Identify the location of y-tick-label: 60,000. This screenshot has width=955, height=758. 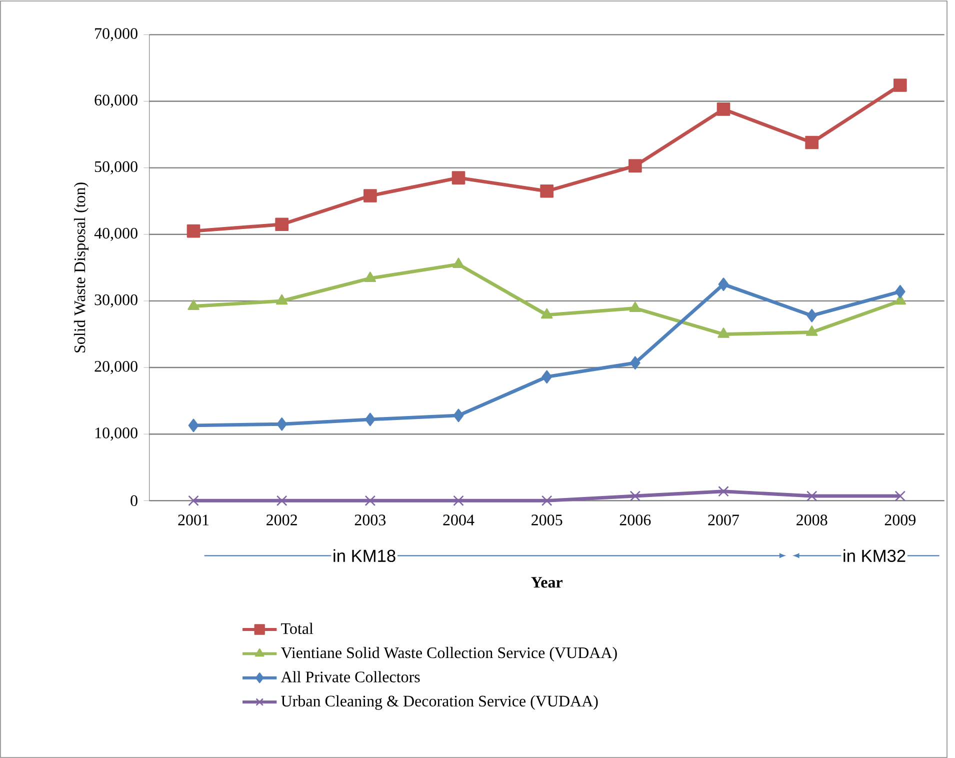
(116, 101).